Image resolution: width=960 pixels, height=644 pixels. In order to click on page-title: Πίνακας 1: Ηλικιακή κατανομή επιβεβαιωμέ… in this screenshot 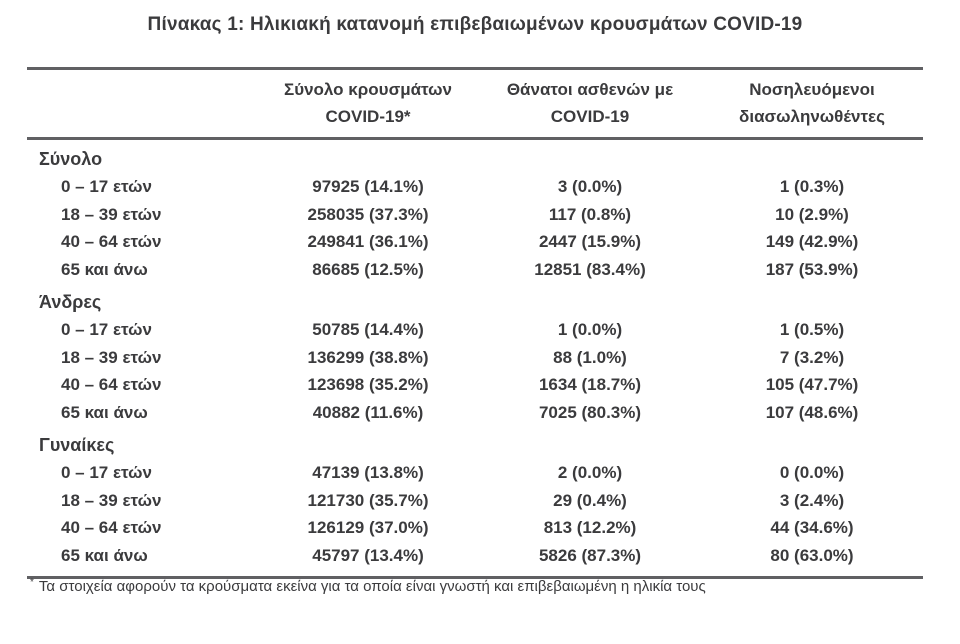, I will do `click(475, 24)`.